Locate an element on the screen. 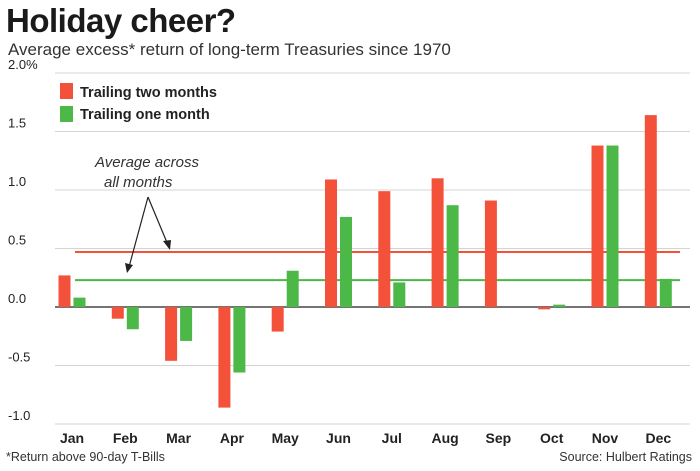 The image size is (700, 471). y-tick-label: 0.0 is located at coordinates (17, 298).